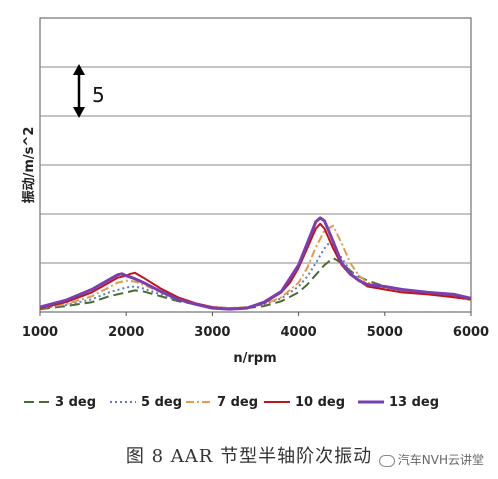  What do you see at coordinates (98, 95) in the screenshot?
I see `scale-bar-label: 5` at bounding box center [98, 95].